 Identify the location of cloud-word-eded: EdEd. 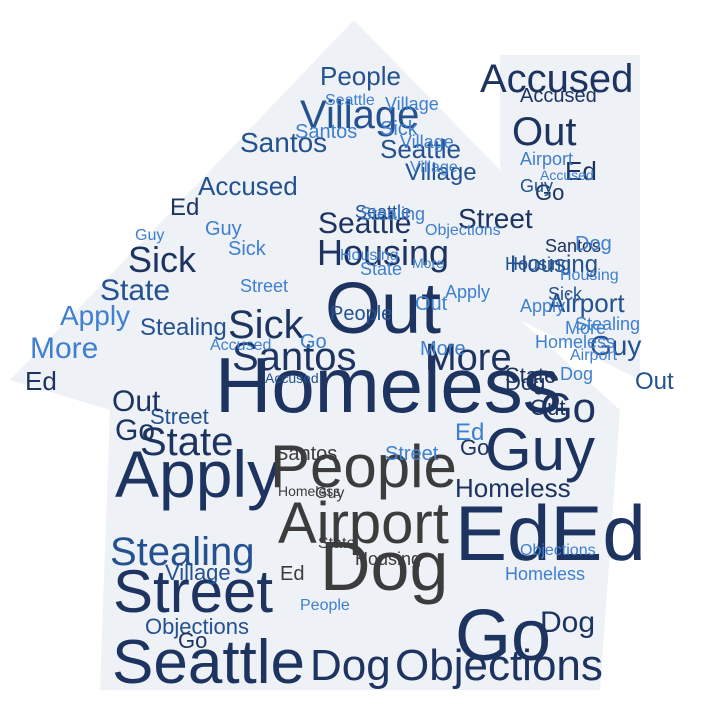
(550, 533).